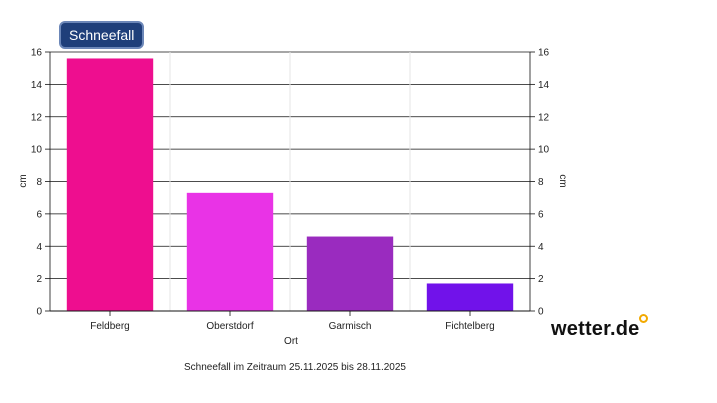 The width and height of the screenshot is (717, 403). Describe the element at coordinates (544, 53) in the screenshot. I see `y-tick-label-right: 16` at that location.